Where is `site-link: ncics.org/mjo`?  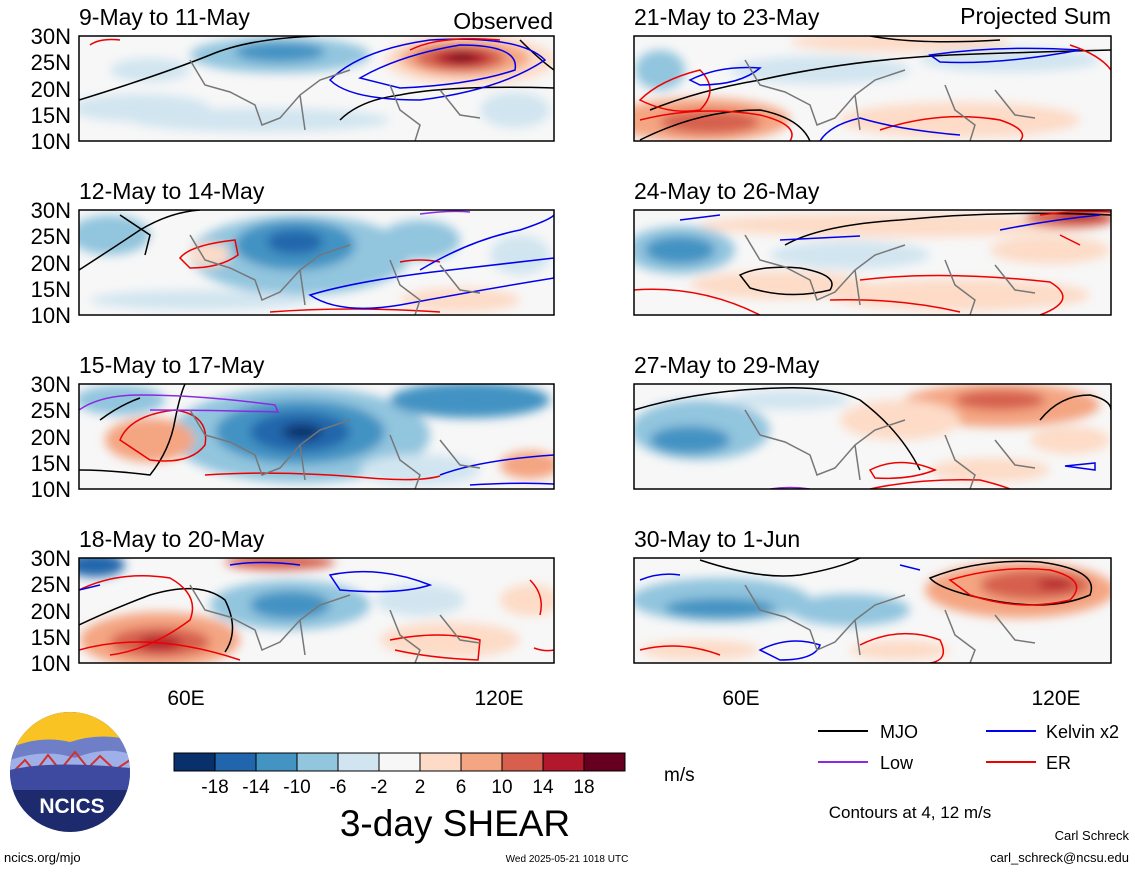
site-link: ncics.org/mjo is located at coordinates (42, 857).